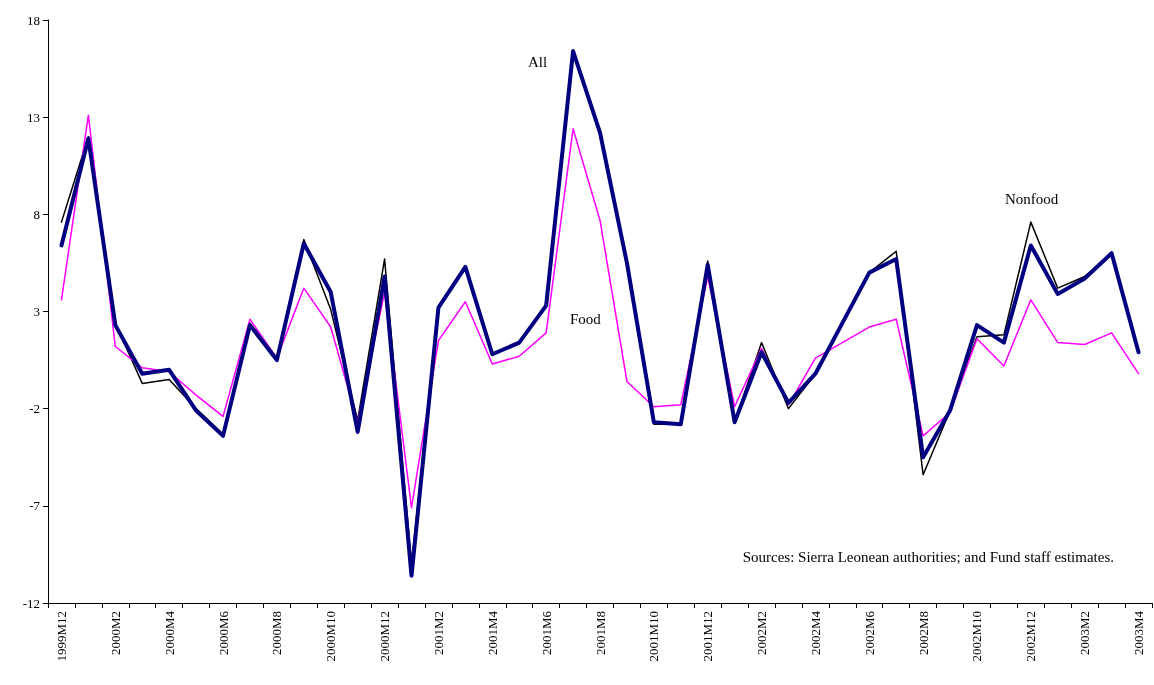 The width and height of the screenshot is (1154, 685). What do you see at coordinates (708, 636) in the screenshot?
I see `x-tick-label: 2001M12` at bounding box center [708, 636].